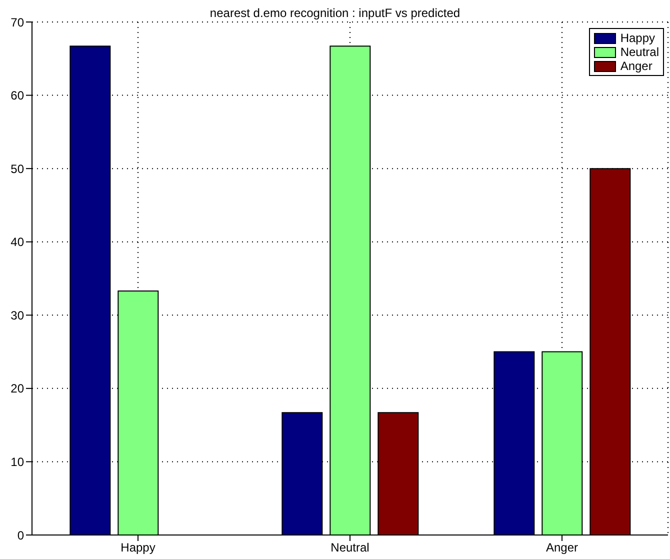 The image size is (670, 559). What do you see at coordinates (17, 95) in the screenshot?
I see `y-tick-label: 60` at bounding box center [17, 95].